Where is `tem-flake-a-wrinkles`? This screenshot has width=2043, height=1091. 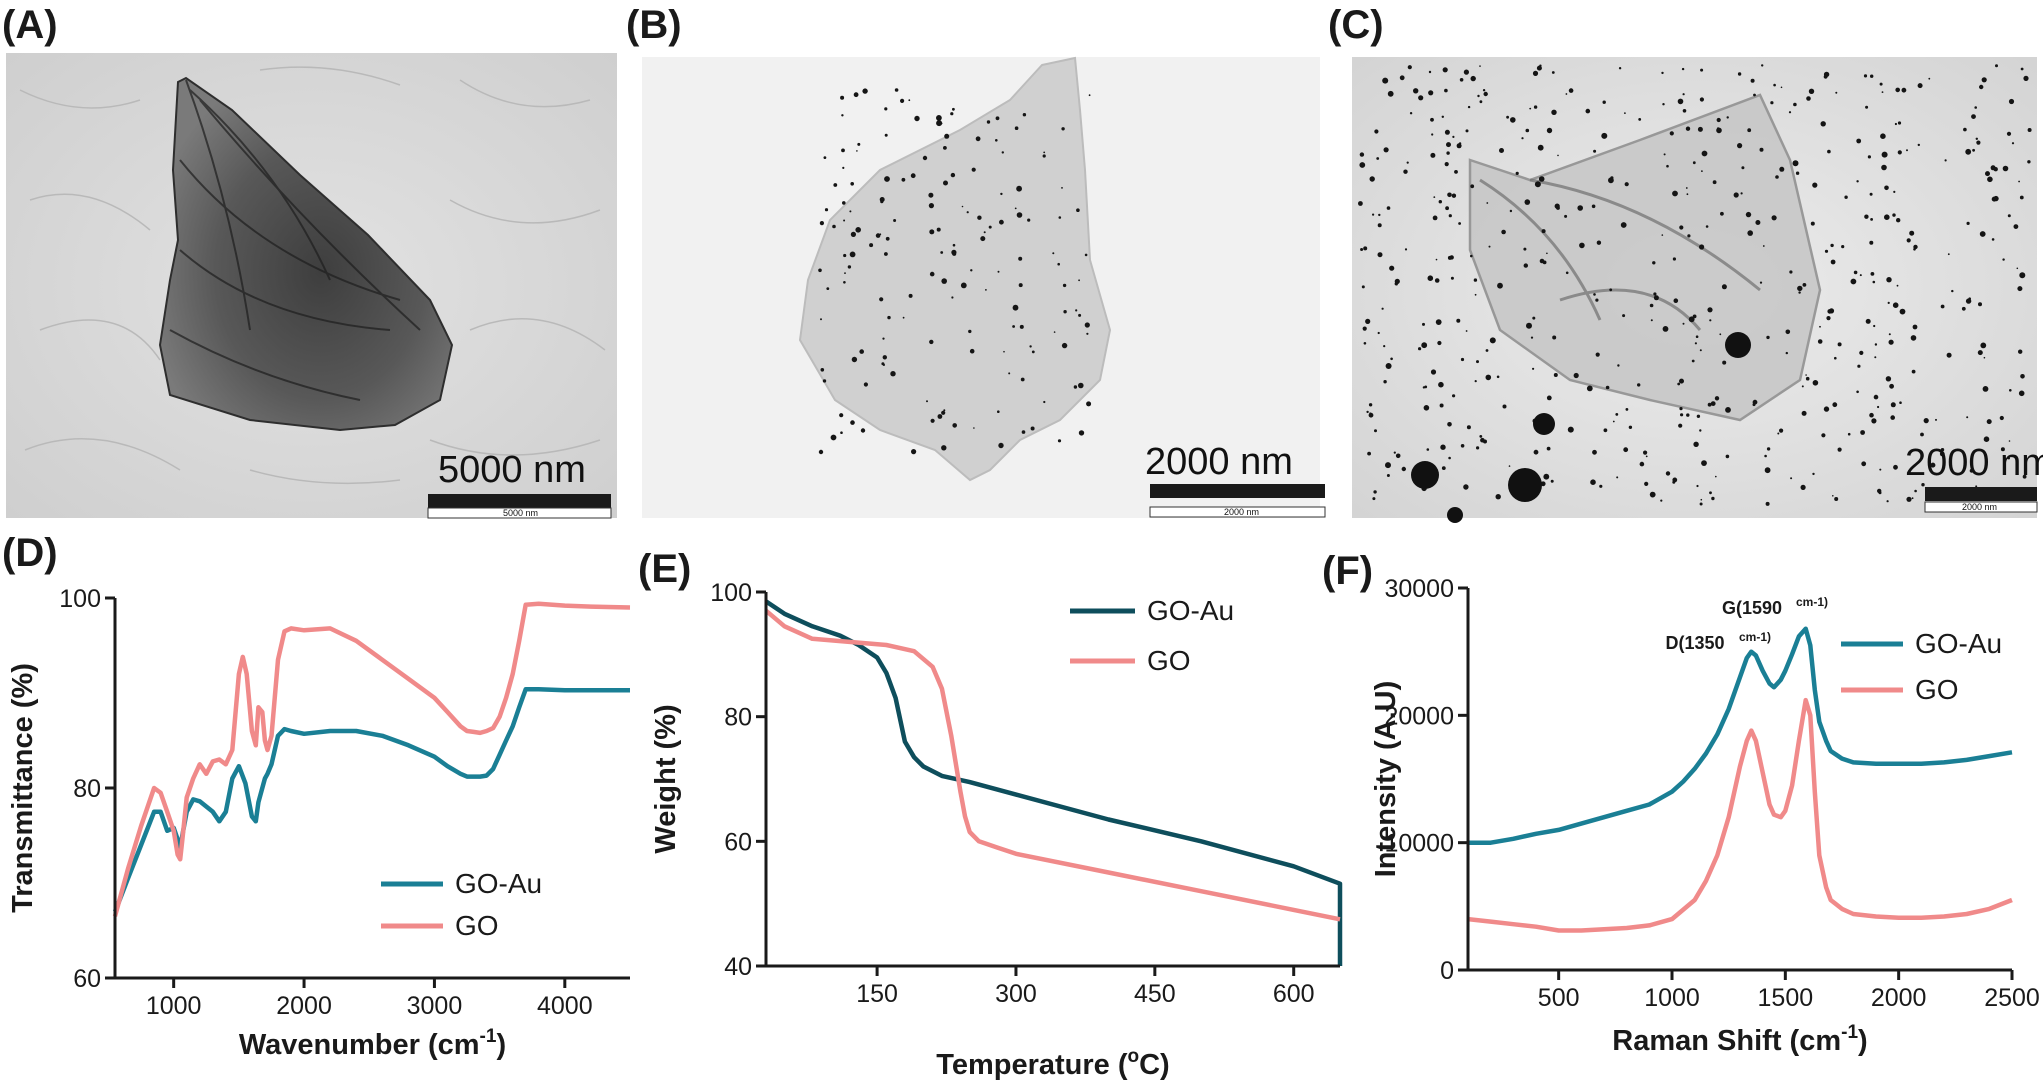
tem-flake-a-wrinkles is located at coordinates (295, 240).